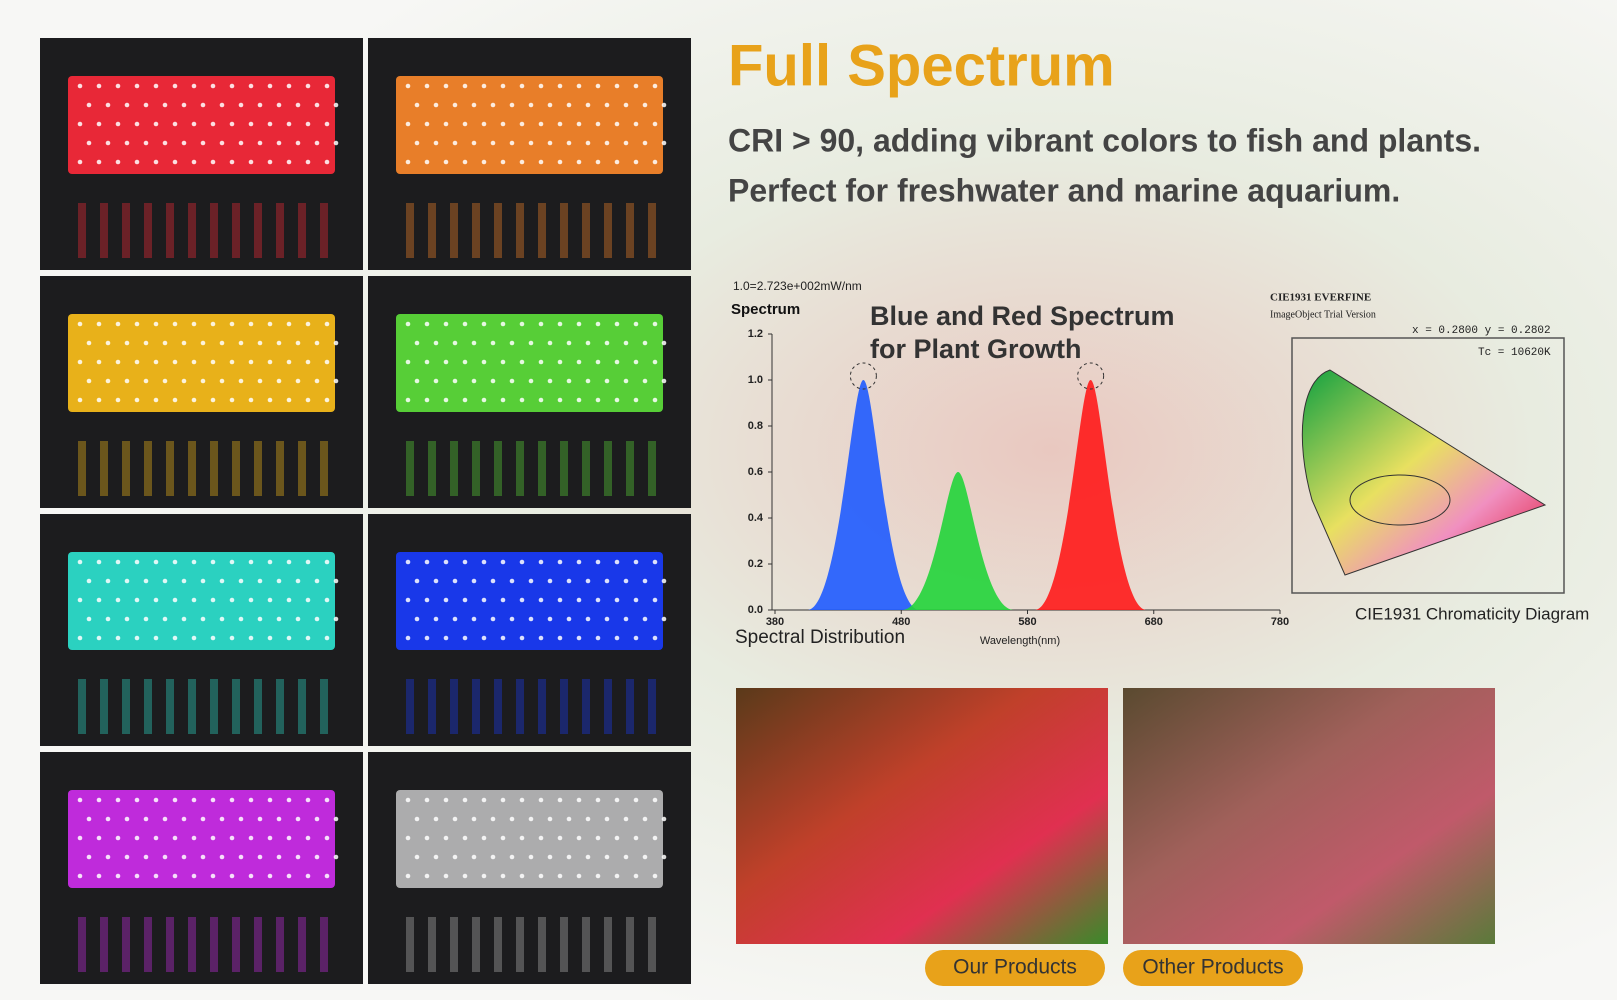 The width and height of the screenshot is (1617, 1005). Describe the element at coordinates (1213, 968) in the screenshot. I see `label-pill` at that location.